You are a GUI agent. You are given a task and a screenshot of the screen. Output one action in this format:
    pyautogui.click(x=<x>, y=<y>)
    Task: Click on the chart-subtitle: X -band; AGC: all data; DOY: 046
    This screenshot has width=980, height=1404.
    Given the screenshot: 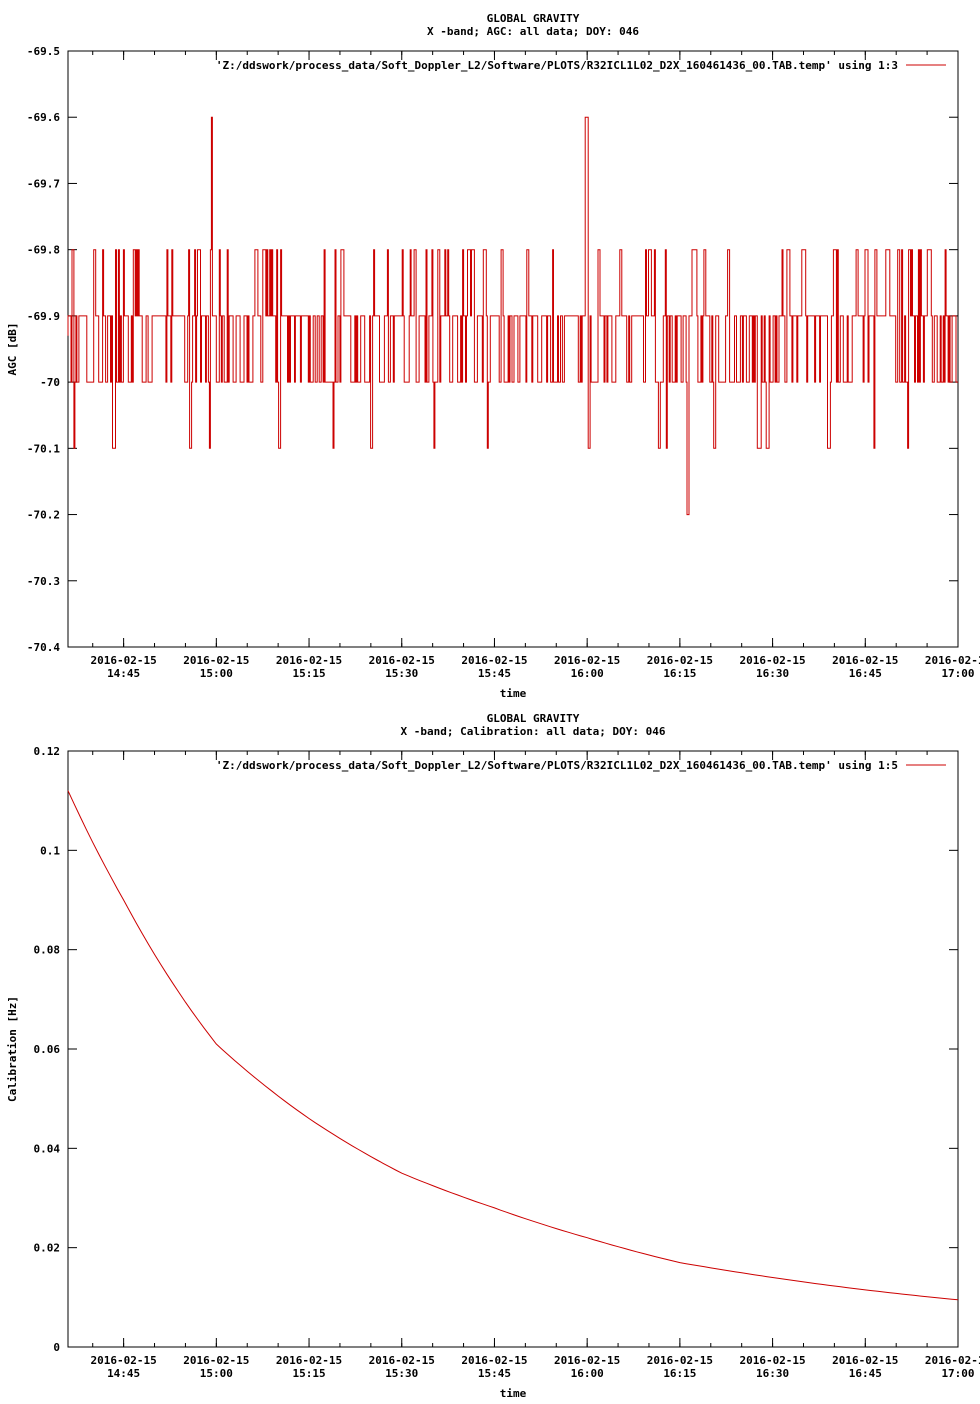 What is the action you would take?
    pyautogui.click(x=533, y=31)
    